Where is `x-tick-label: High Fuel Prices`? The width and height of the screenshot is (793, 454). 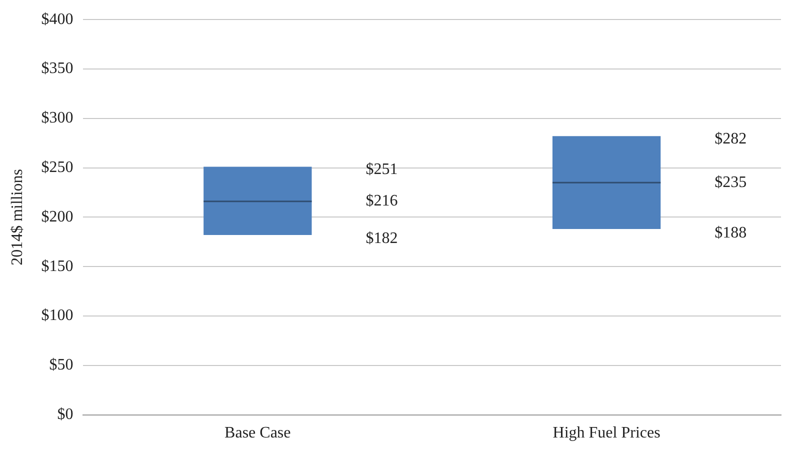 x-tick-label: High Fuel Prices is located at coordinates (606, 433).